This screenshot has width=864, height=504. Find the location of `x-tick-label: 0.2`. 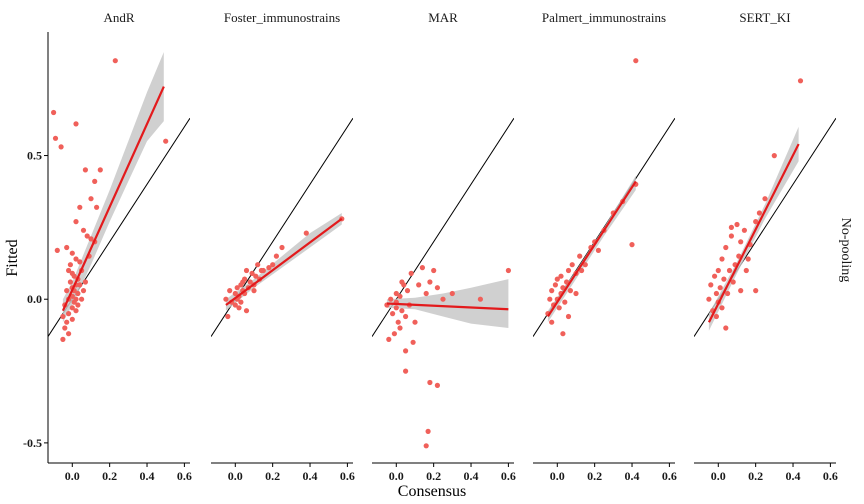

x-tick-label: 0.2 is located at coordinates (433, 476).